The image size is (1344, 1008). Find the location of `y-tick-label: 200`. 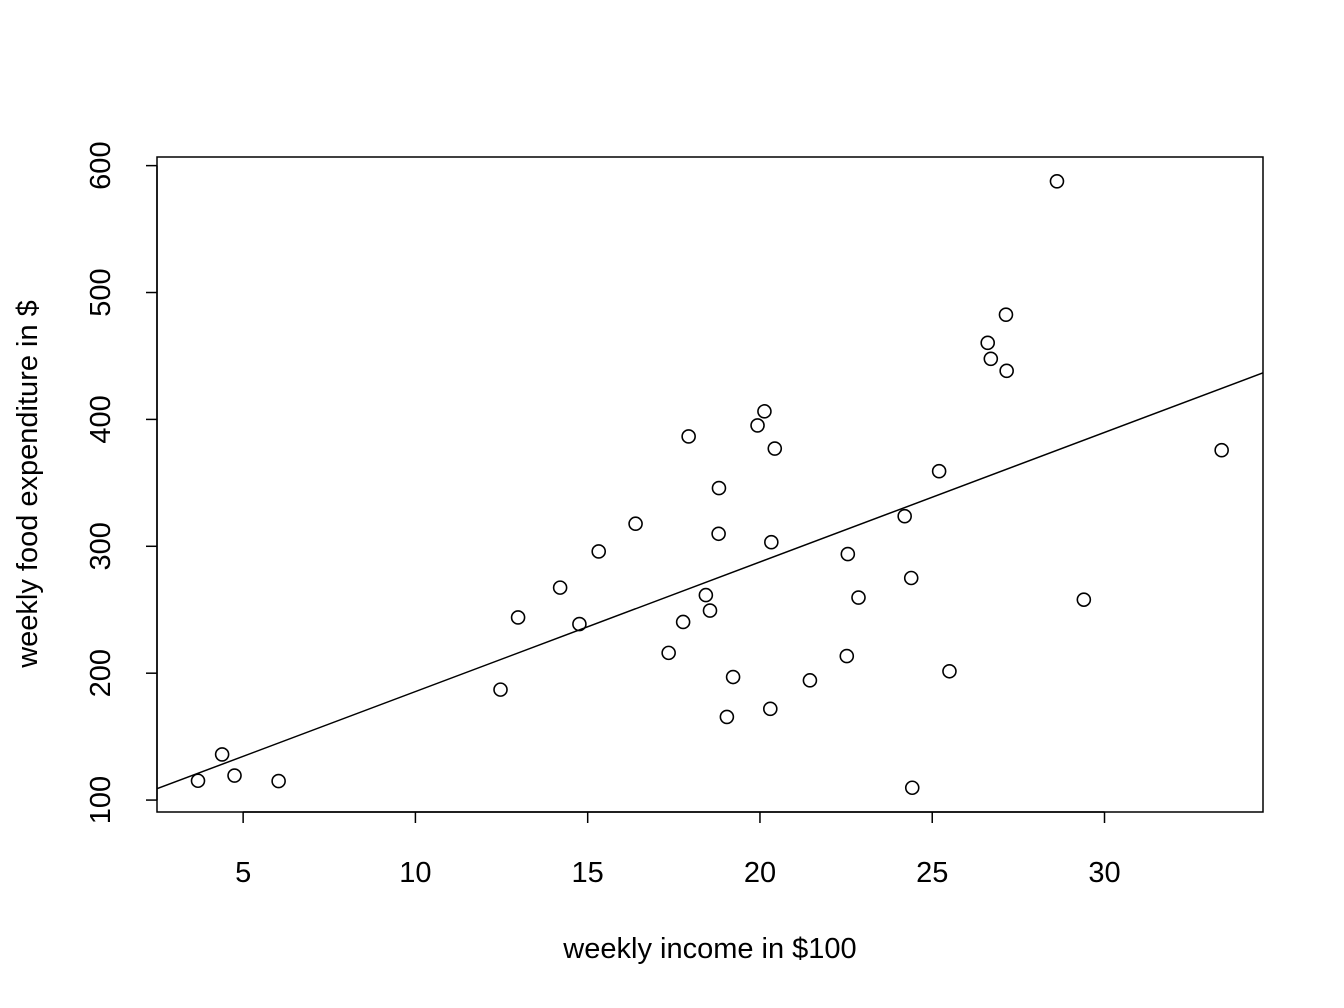

y-tick-label: 200 is located at coordinates (101, 673).